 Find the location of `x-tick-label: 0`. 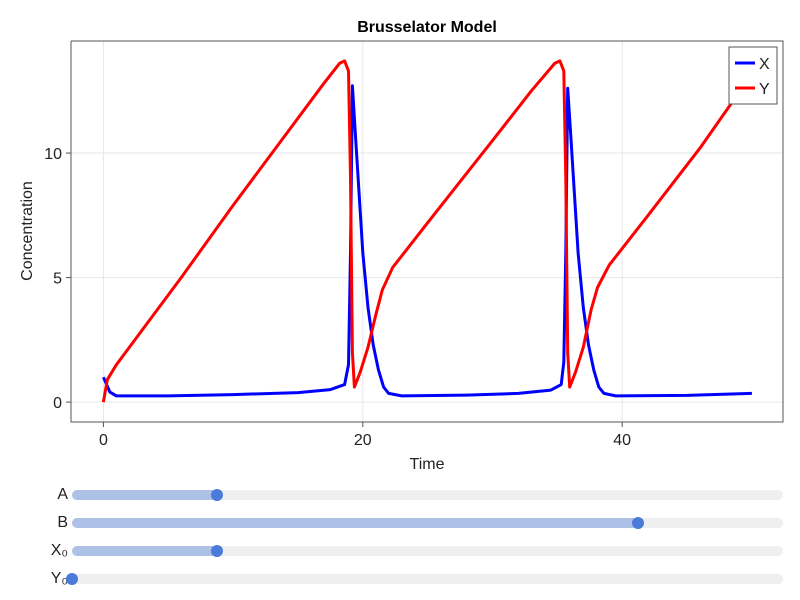

x-tick-label: 0 is located at coordinates (103, 440).